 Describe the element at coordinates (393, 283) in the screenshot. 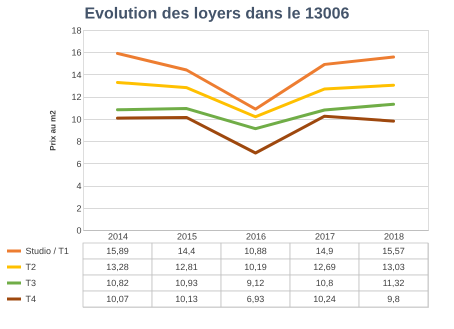

I see `data-label: 11,32` at that location.